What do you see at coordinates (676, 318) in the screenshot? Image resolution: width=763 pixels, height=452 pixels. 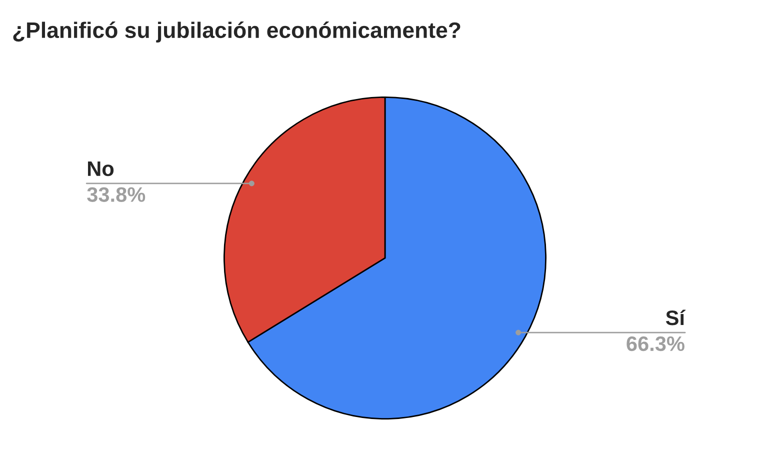 I see `slice-label: Sí` at bounding box center [676, 318].